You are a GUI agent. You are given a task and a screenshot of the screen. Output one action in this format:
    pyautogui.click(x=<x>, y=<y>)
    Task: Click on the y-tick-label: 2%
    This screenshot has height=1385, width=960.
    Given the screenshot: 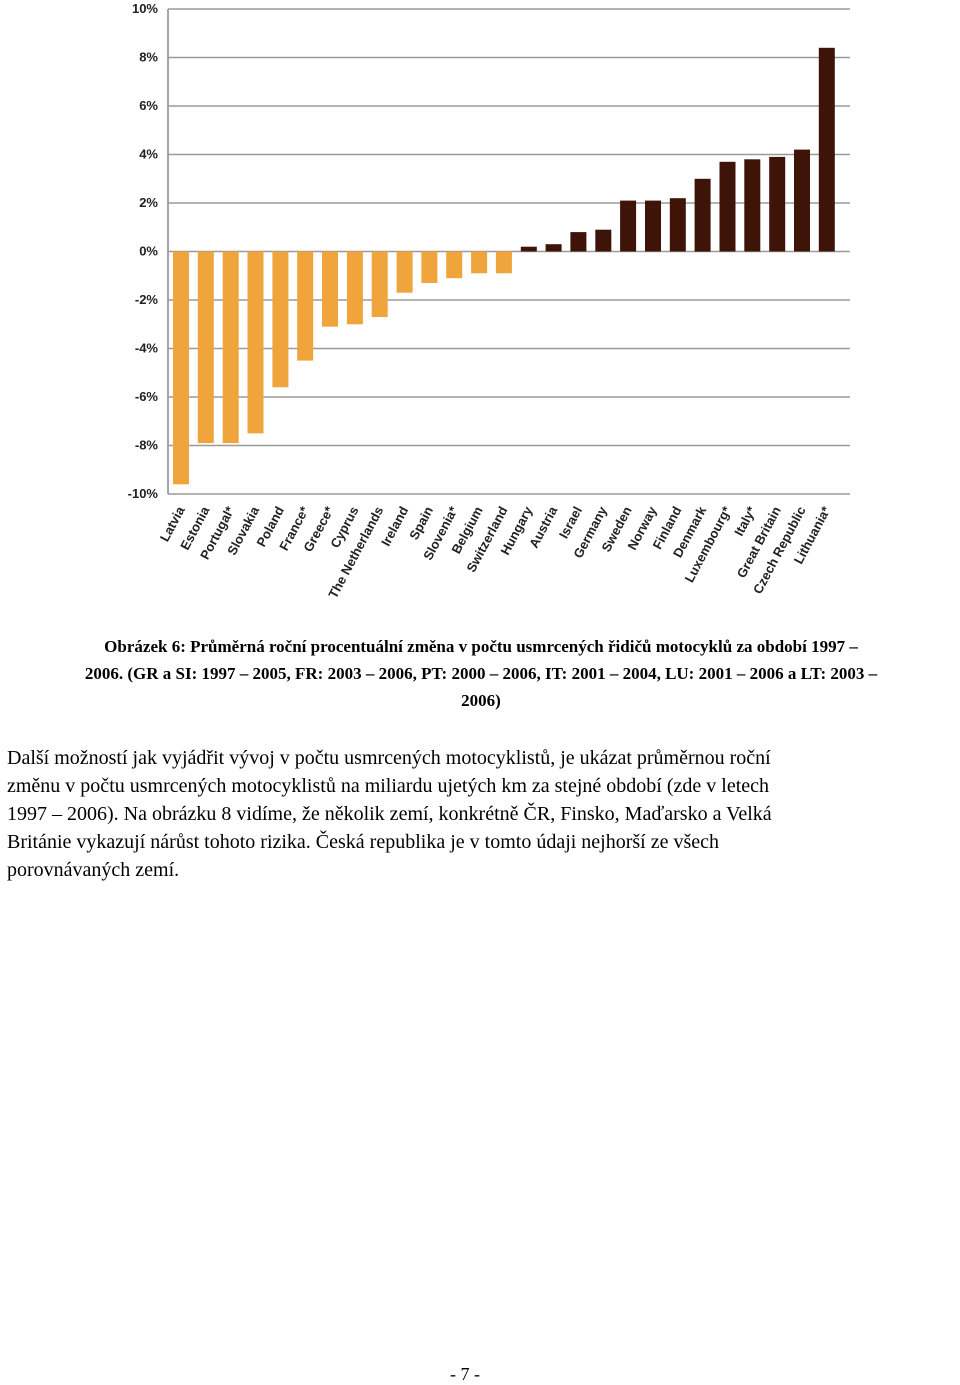 What is the action you would take?
    pyautogui.click(x=148, y=202)
    